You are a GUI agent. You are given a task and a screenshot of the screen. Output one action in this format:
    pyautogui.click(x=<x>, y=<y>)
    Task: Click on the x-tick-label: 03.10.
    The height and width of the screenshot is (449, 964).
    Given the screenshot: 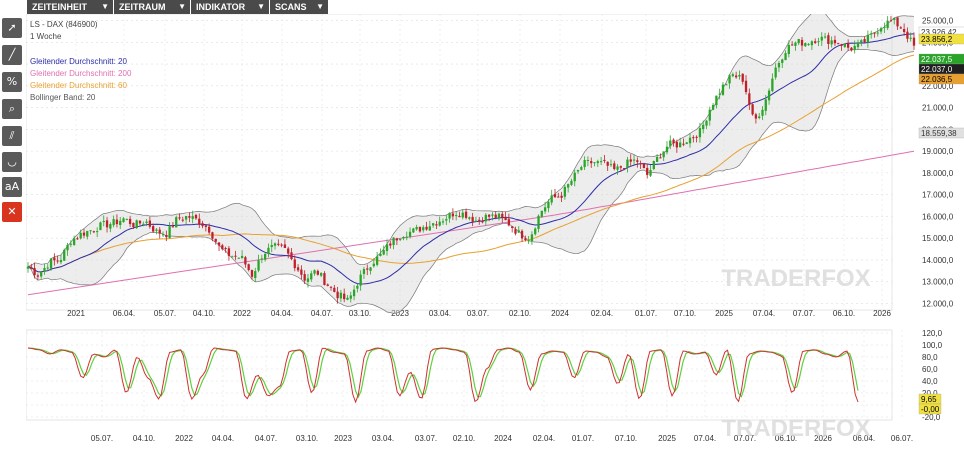 What is the action you would take?
    pyautogui.click(x=360, y=313)
    